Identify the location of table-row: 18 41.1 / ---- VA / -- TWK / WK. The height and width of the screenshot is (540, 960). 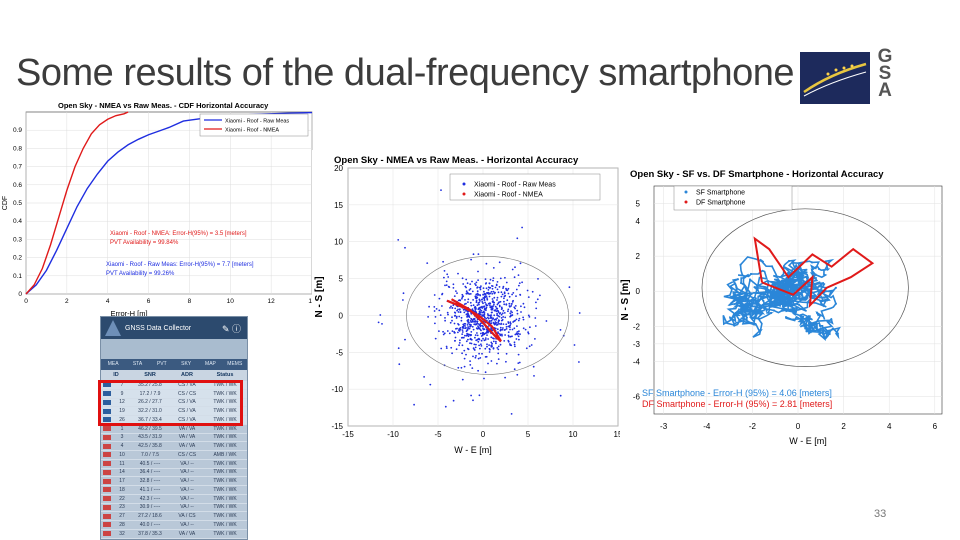
(174, 490).